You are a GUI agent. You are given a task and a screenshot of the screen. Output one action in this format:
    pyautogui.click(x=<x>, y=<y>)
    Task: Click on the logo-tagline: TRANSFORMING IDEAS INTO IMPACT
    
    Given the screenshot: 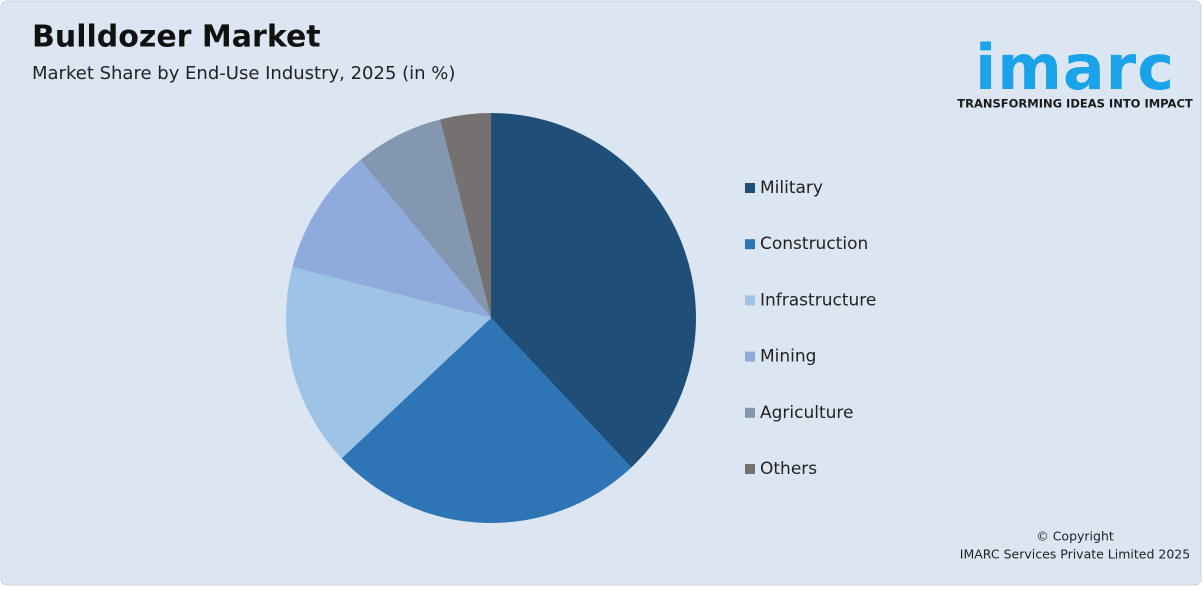 What is the action you would take?
    pyautogui.click(x=1075, y=104)
    